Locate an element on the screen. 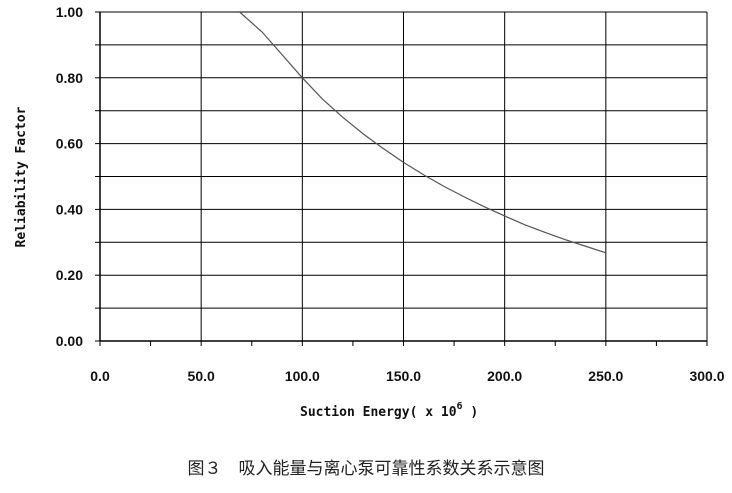 This screenshot has width=732, height=493. x-tick-labels: 0.0 50.0 100.0 150.0 200.0 250.0 300.0 is located at coordinates (407, 376).